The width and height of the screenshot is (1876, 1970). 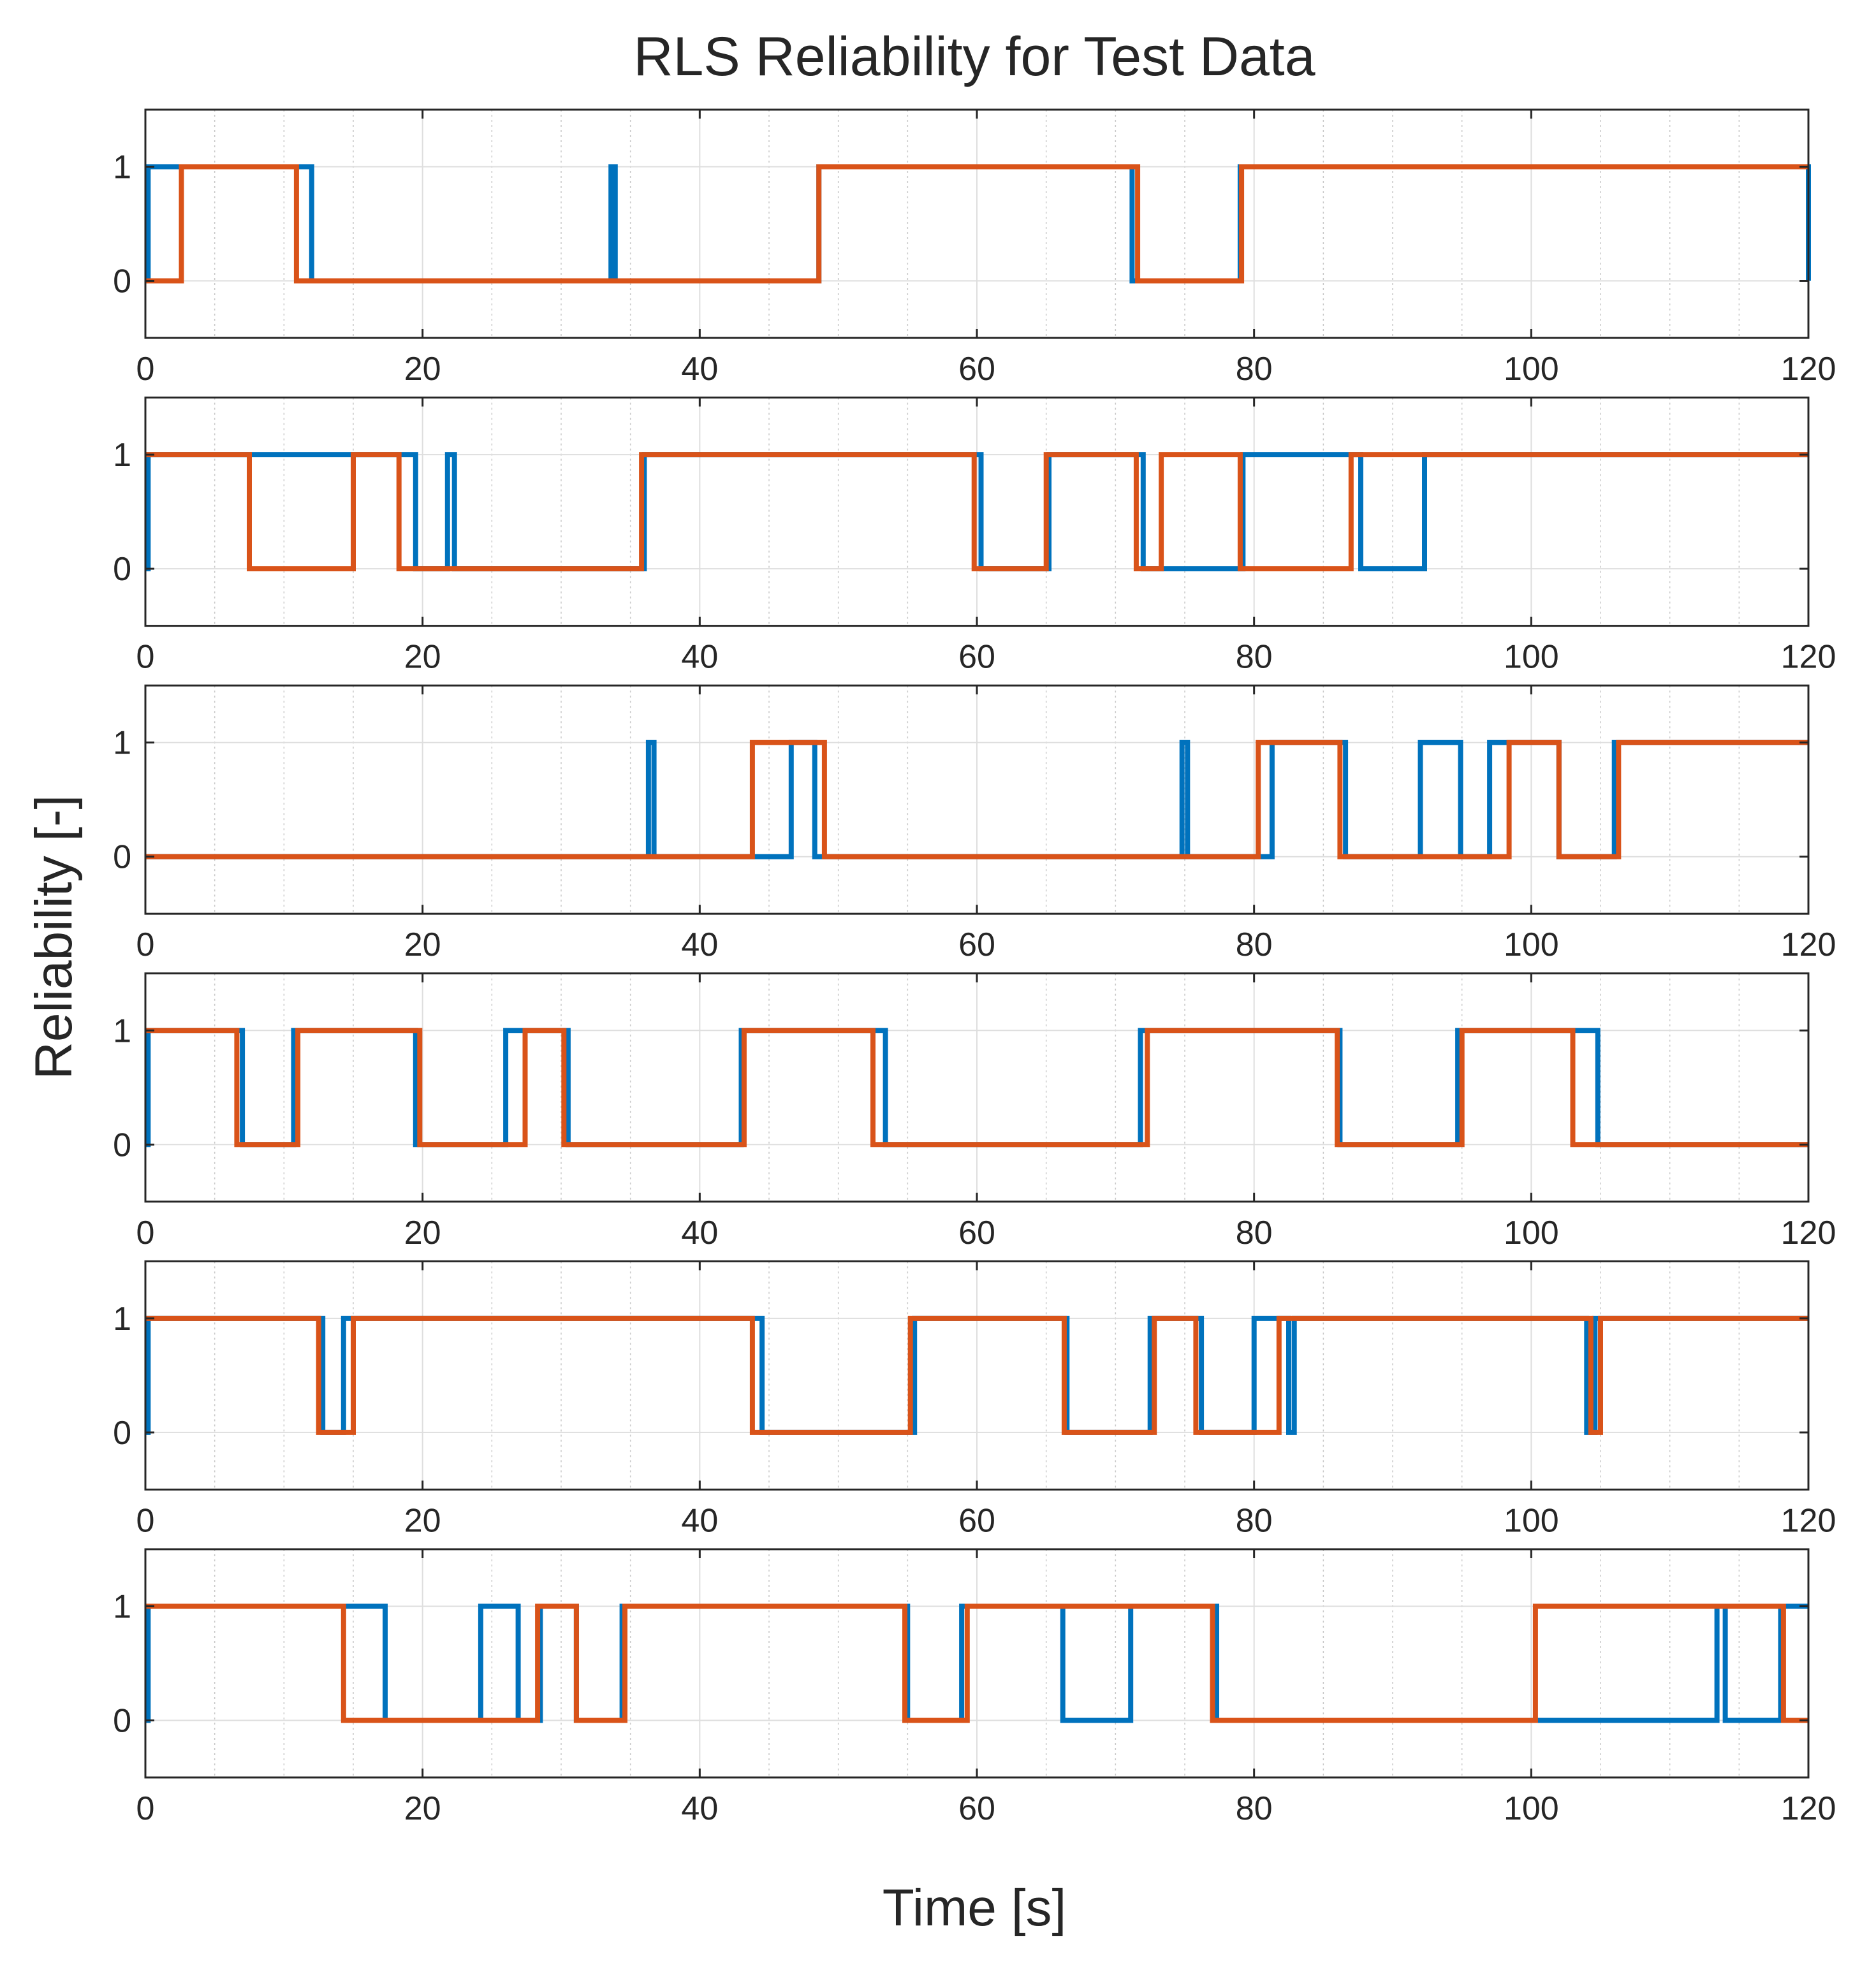 I want to click on subplot-3: 0 20 40 60 80 100 120 0 1, so click(x=974, y=823).